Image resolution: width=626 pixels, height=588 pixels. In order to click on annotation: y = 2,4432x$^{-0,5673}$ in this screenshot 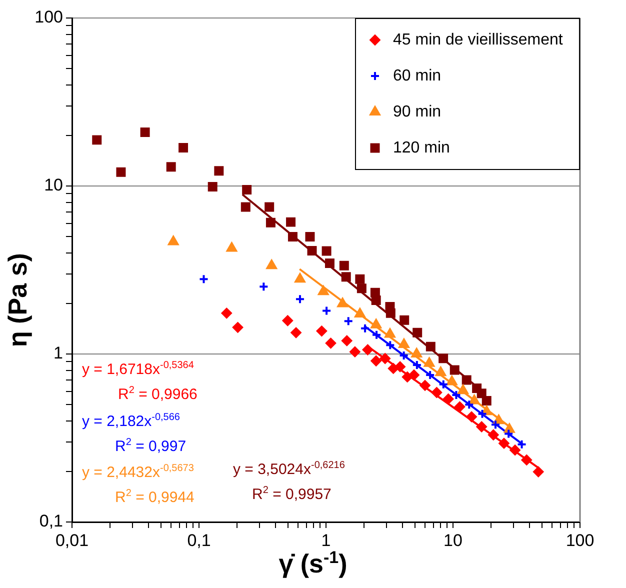, I will do `click(138, 472)`.